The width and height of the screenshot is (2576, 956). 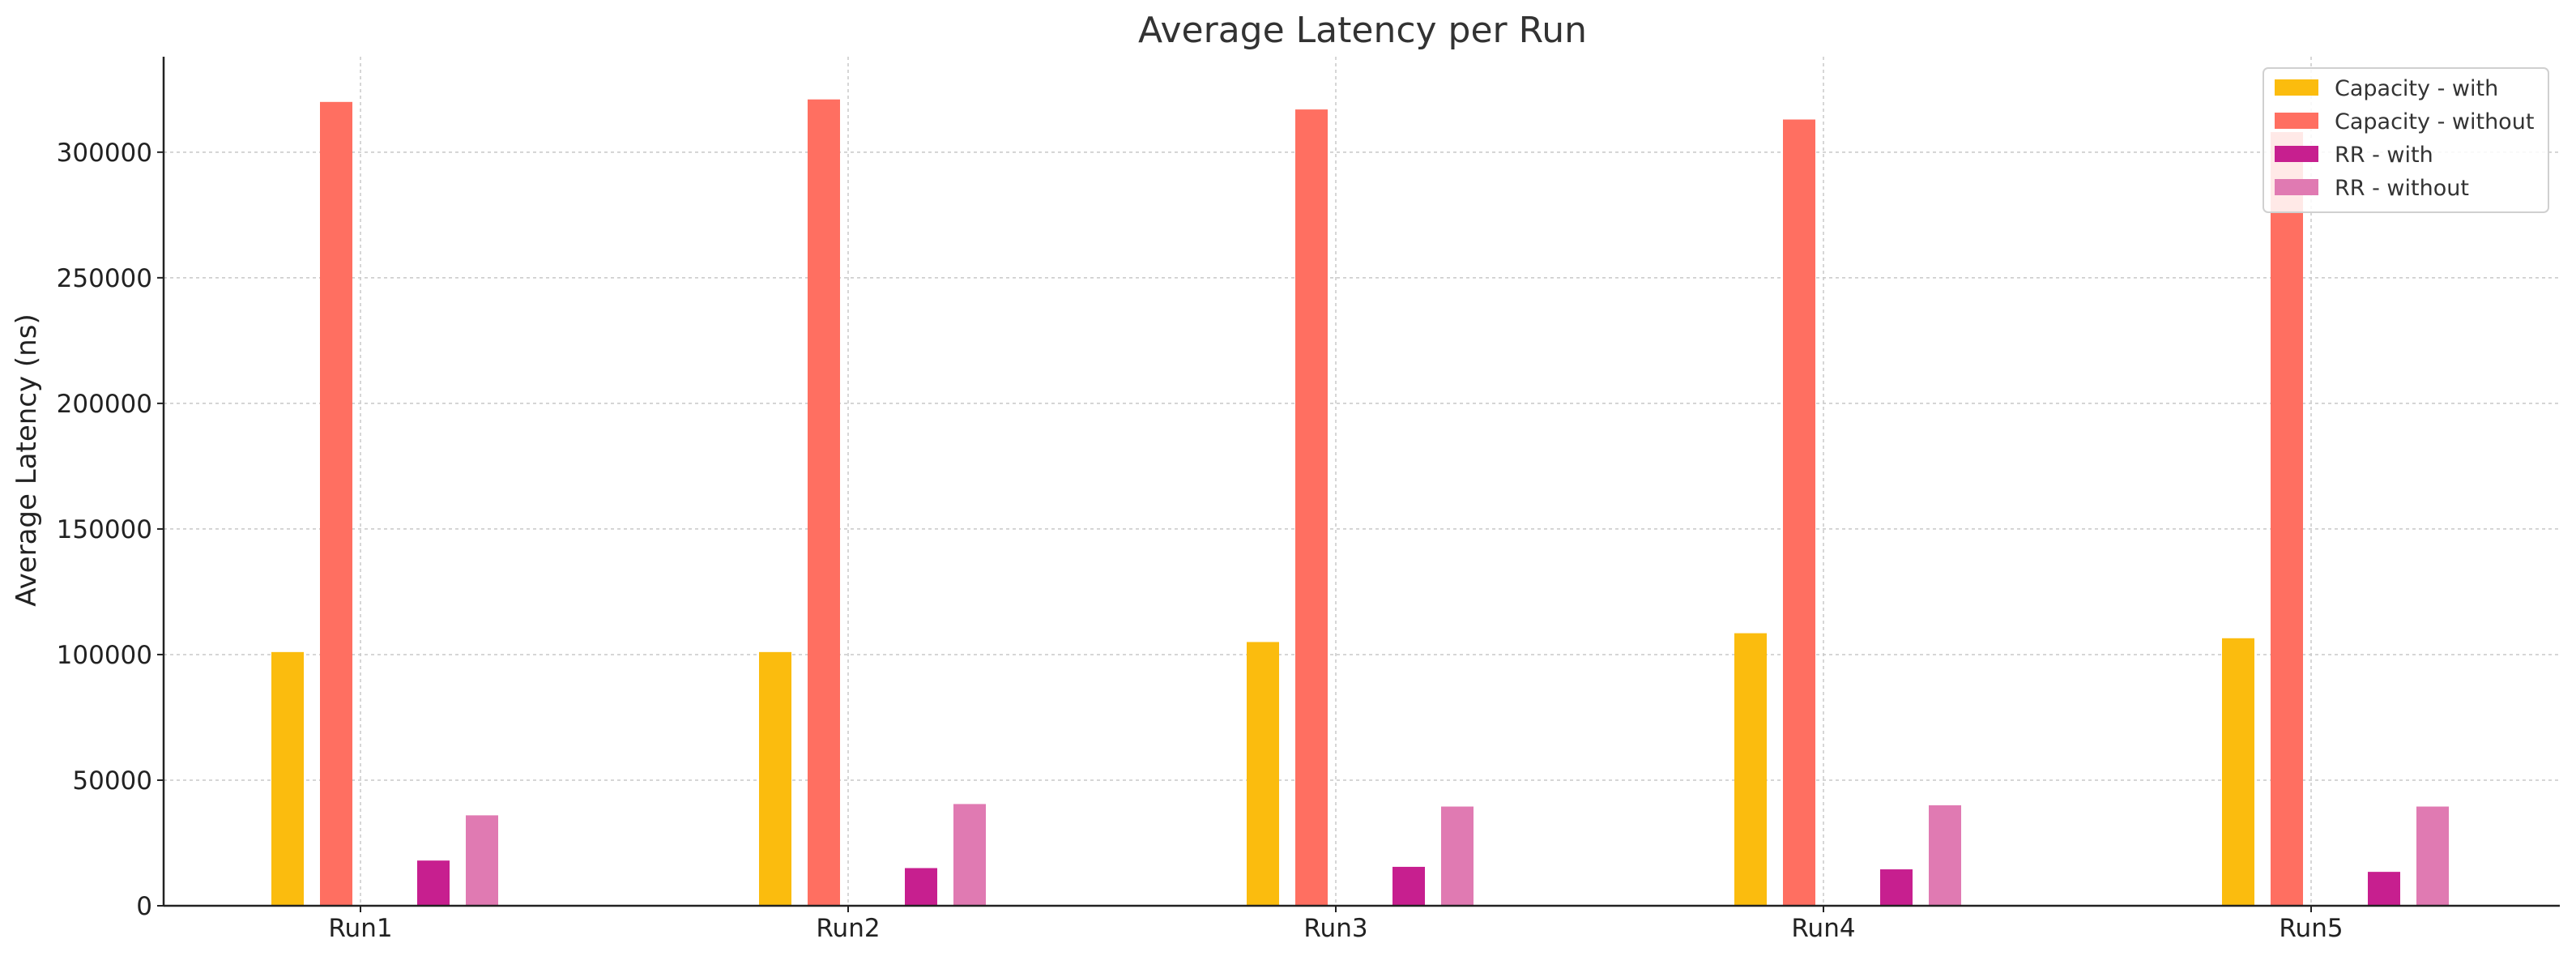 What do you see at coordinates (2311, 928) in the screenshot?
I see `x-tick-label: Run5` at bounding box center [2311, 928].